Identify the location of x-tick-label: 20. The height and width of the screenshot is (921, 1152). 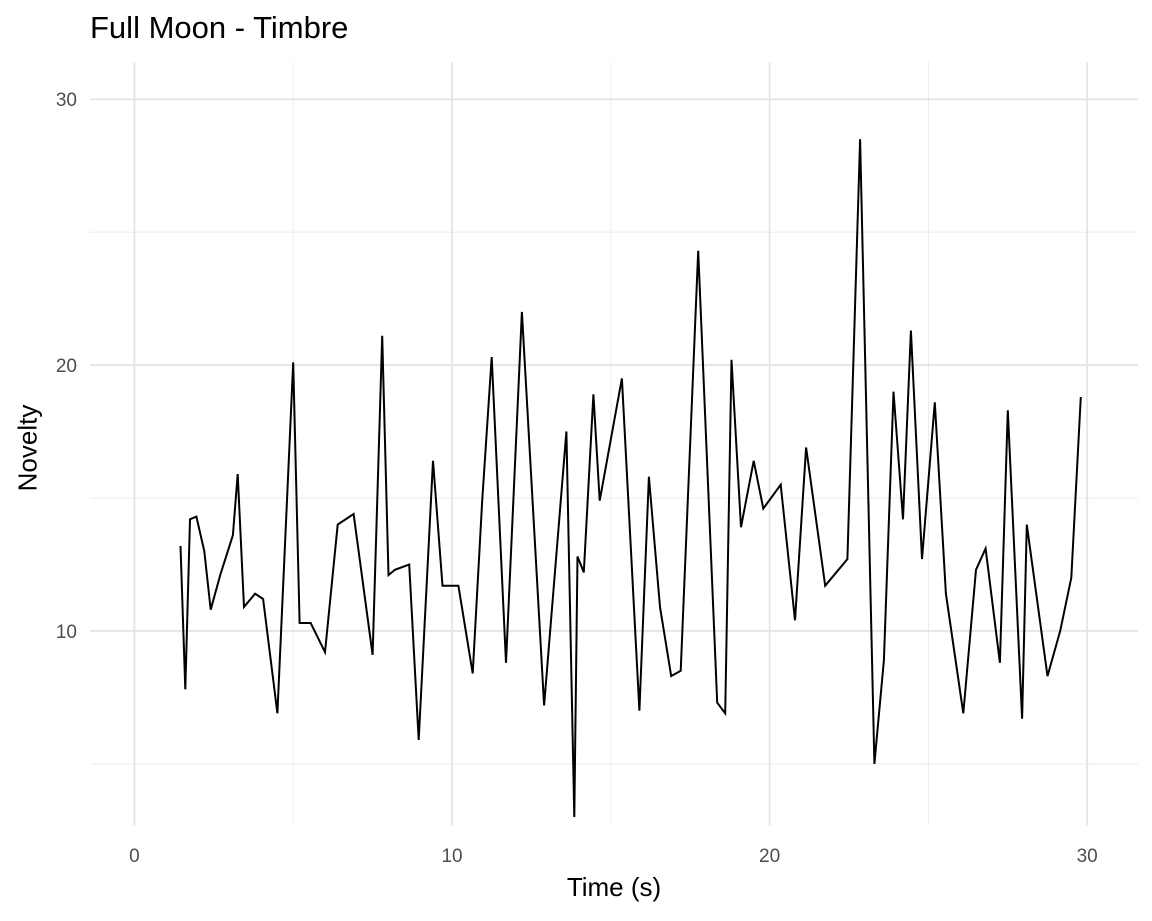
(769, 856).